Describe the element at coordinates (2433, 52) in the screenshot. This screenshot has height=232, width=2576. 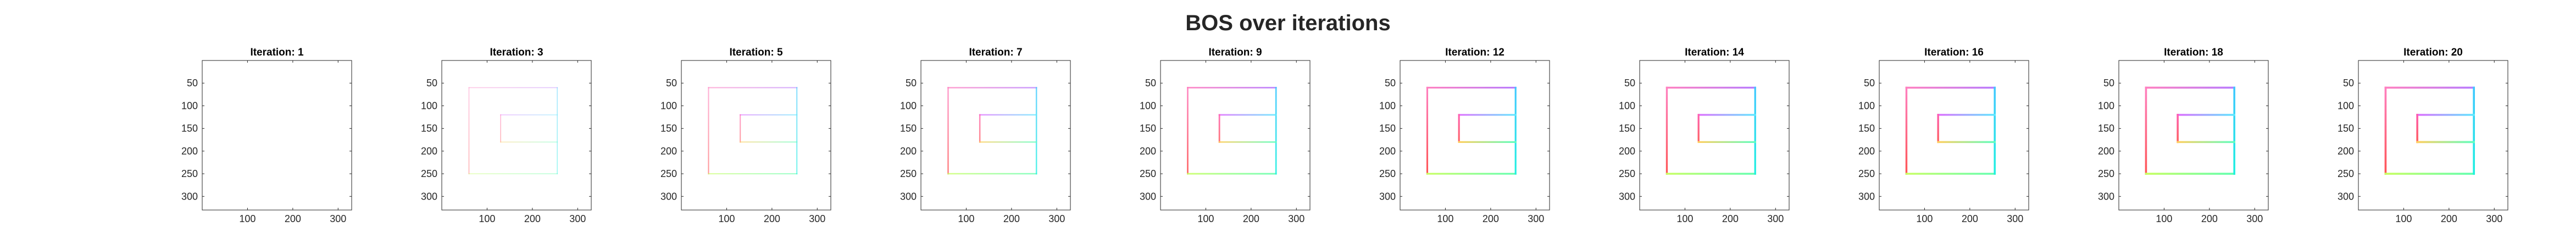
I see `panel-title: Iteration: 20` at that location.